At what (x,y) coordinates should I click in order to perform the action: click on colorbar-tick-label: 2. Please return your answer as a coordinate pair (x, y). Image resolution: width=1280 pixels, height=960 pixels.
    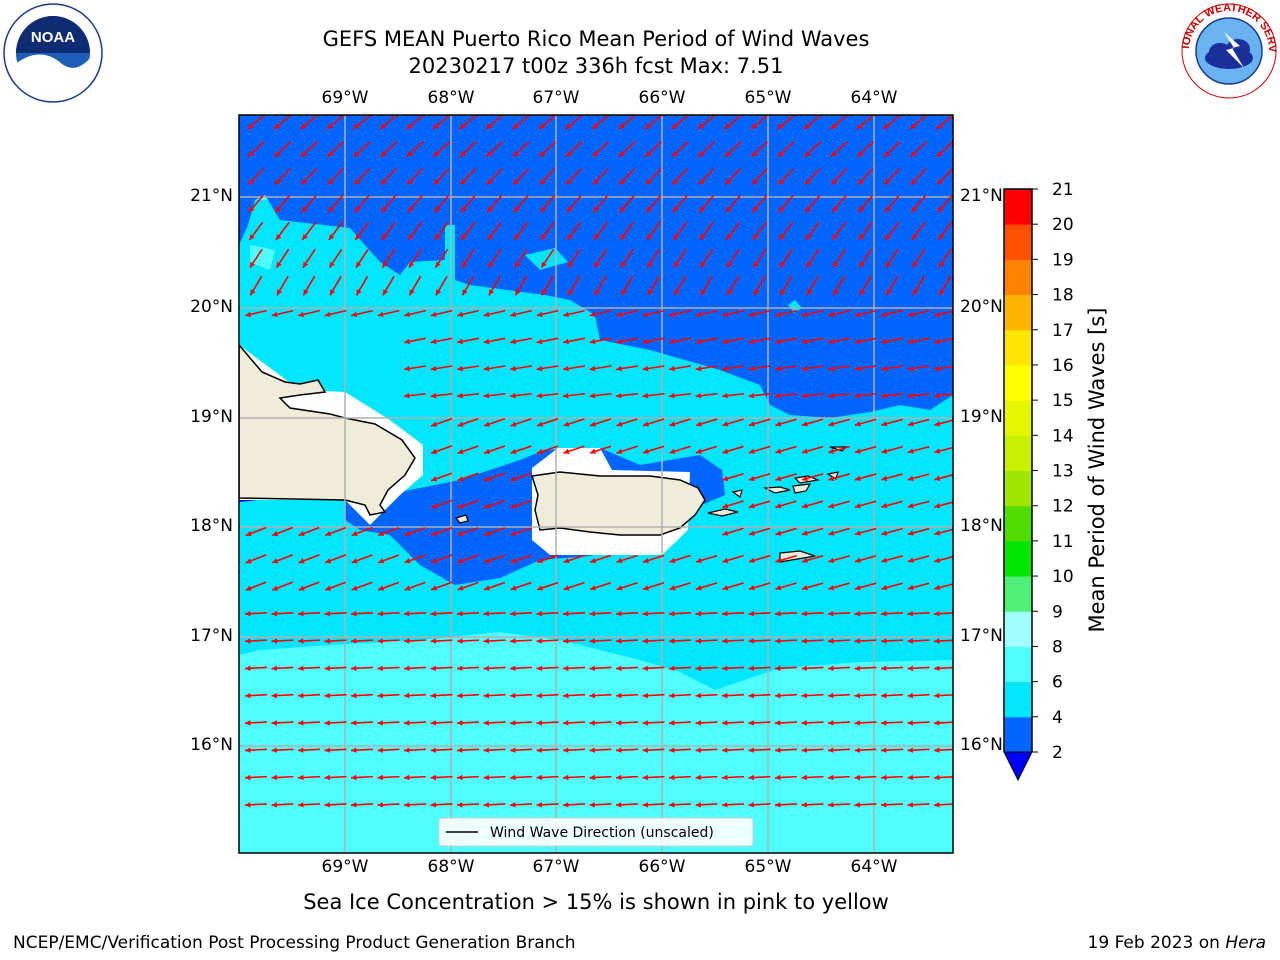
    Looking at the image, I should click on (1057, 753).